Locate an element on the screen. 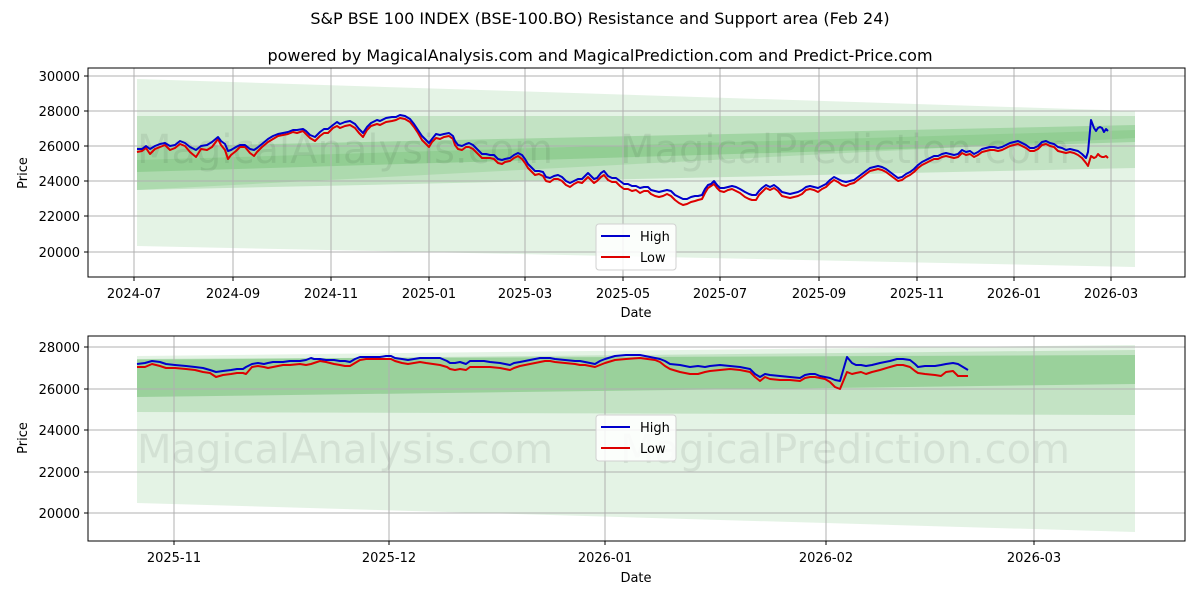 Image resolution: width=1200 pixels, height=600 pixels. svg-text: 2025-05 is located at coordinates (623, 294).